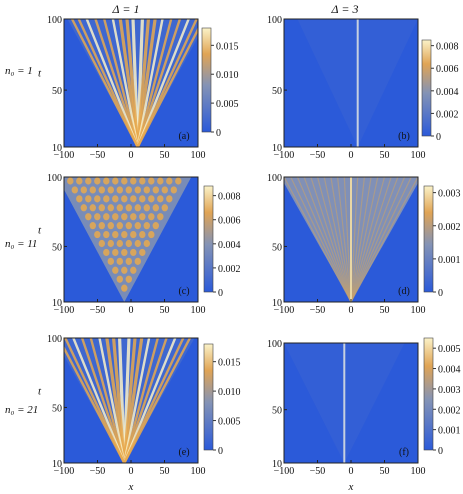 The image size is (463, 494). Describe the element at coordinates (449, 390) in the screenshot. I see `colorbar-tick-label: 0.003` at that location.